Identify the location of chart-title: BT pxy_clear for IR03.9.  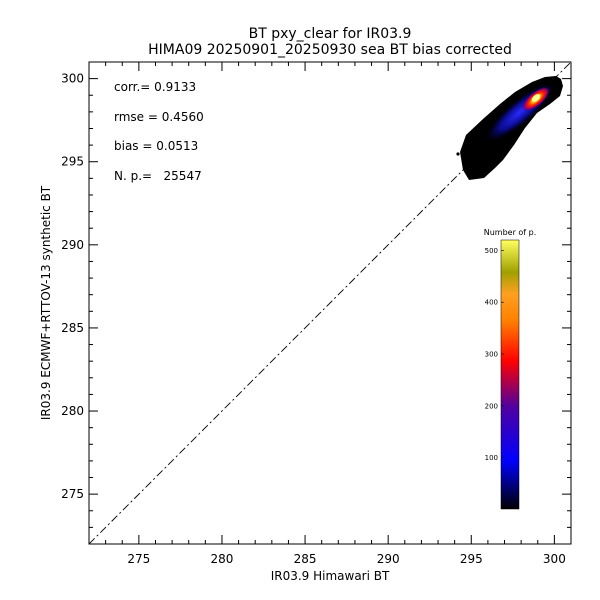
(330, 34).